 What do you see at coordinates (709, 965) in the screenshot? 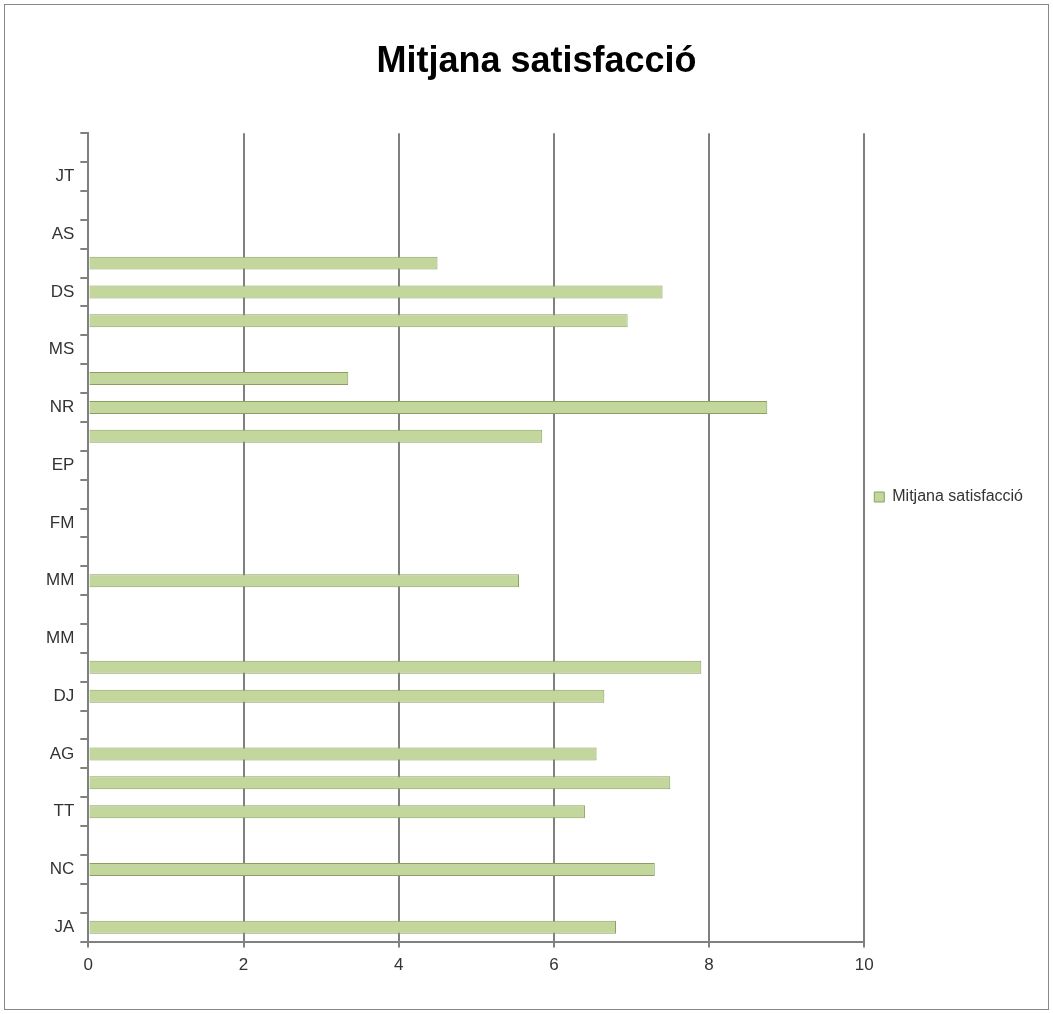
I see `x-tick-label: 8` at bounding box center [709, 965].